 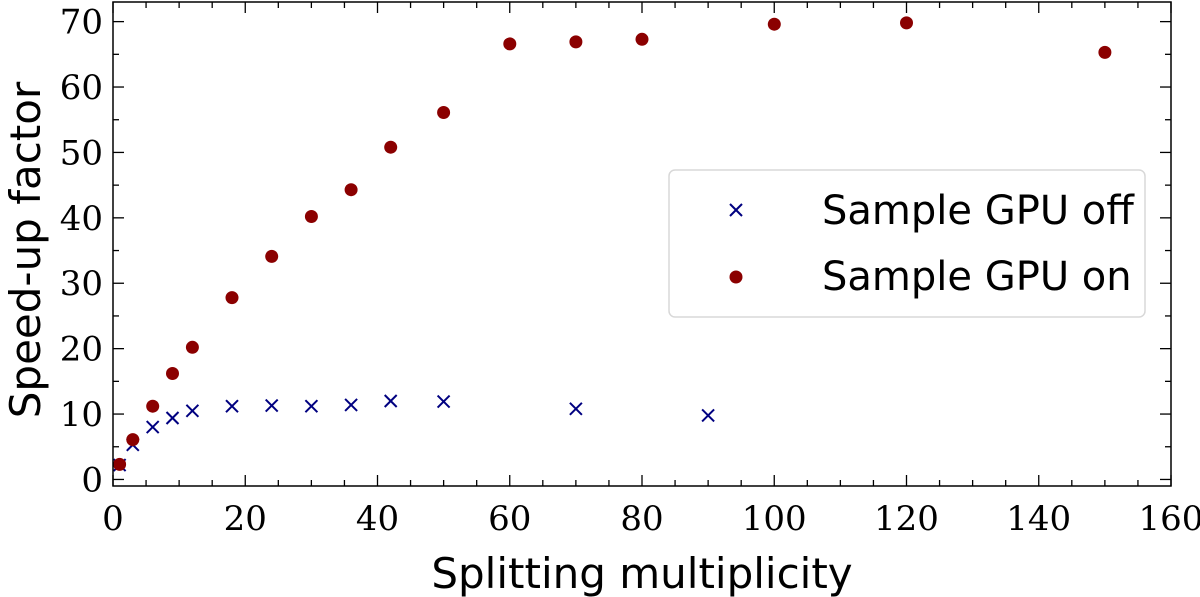 What do you see at coordinates (774, 519) in the screenshot?
I see `x-tick-label: 100` at bounding box center [774, 519].